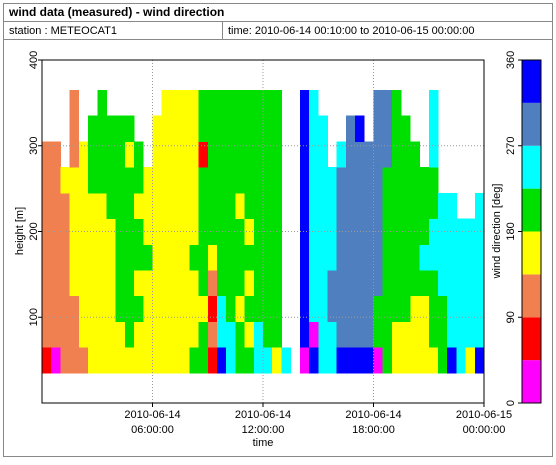 The image size is (556, 465). I want to click on info-bar, so click(278, 30).